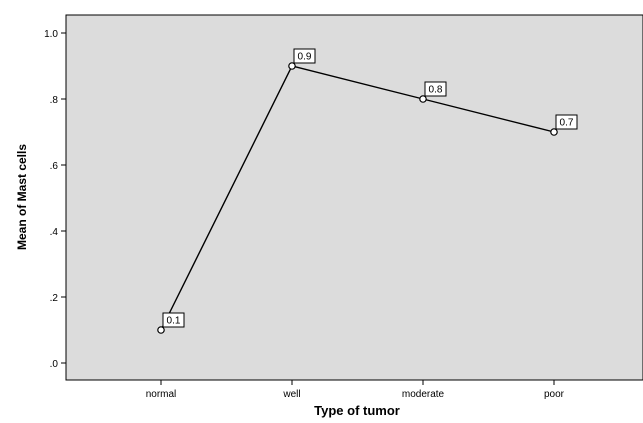 Image resolution: width=643 pixels, height=423 pixels. I want to click on y-tick-label: .8, so click(54, 100).